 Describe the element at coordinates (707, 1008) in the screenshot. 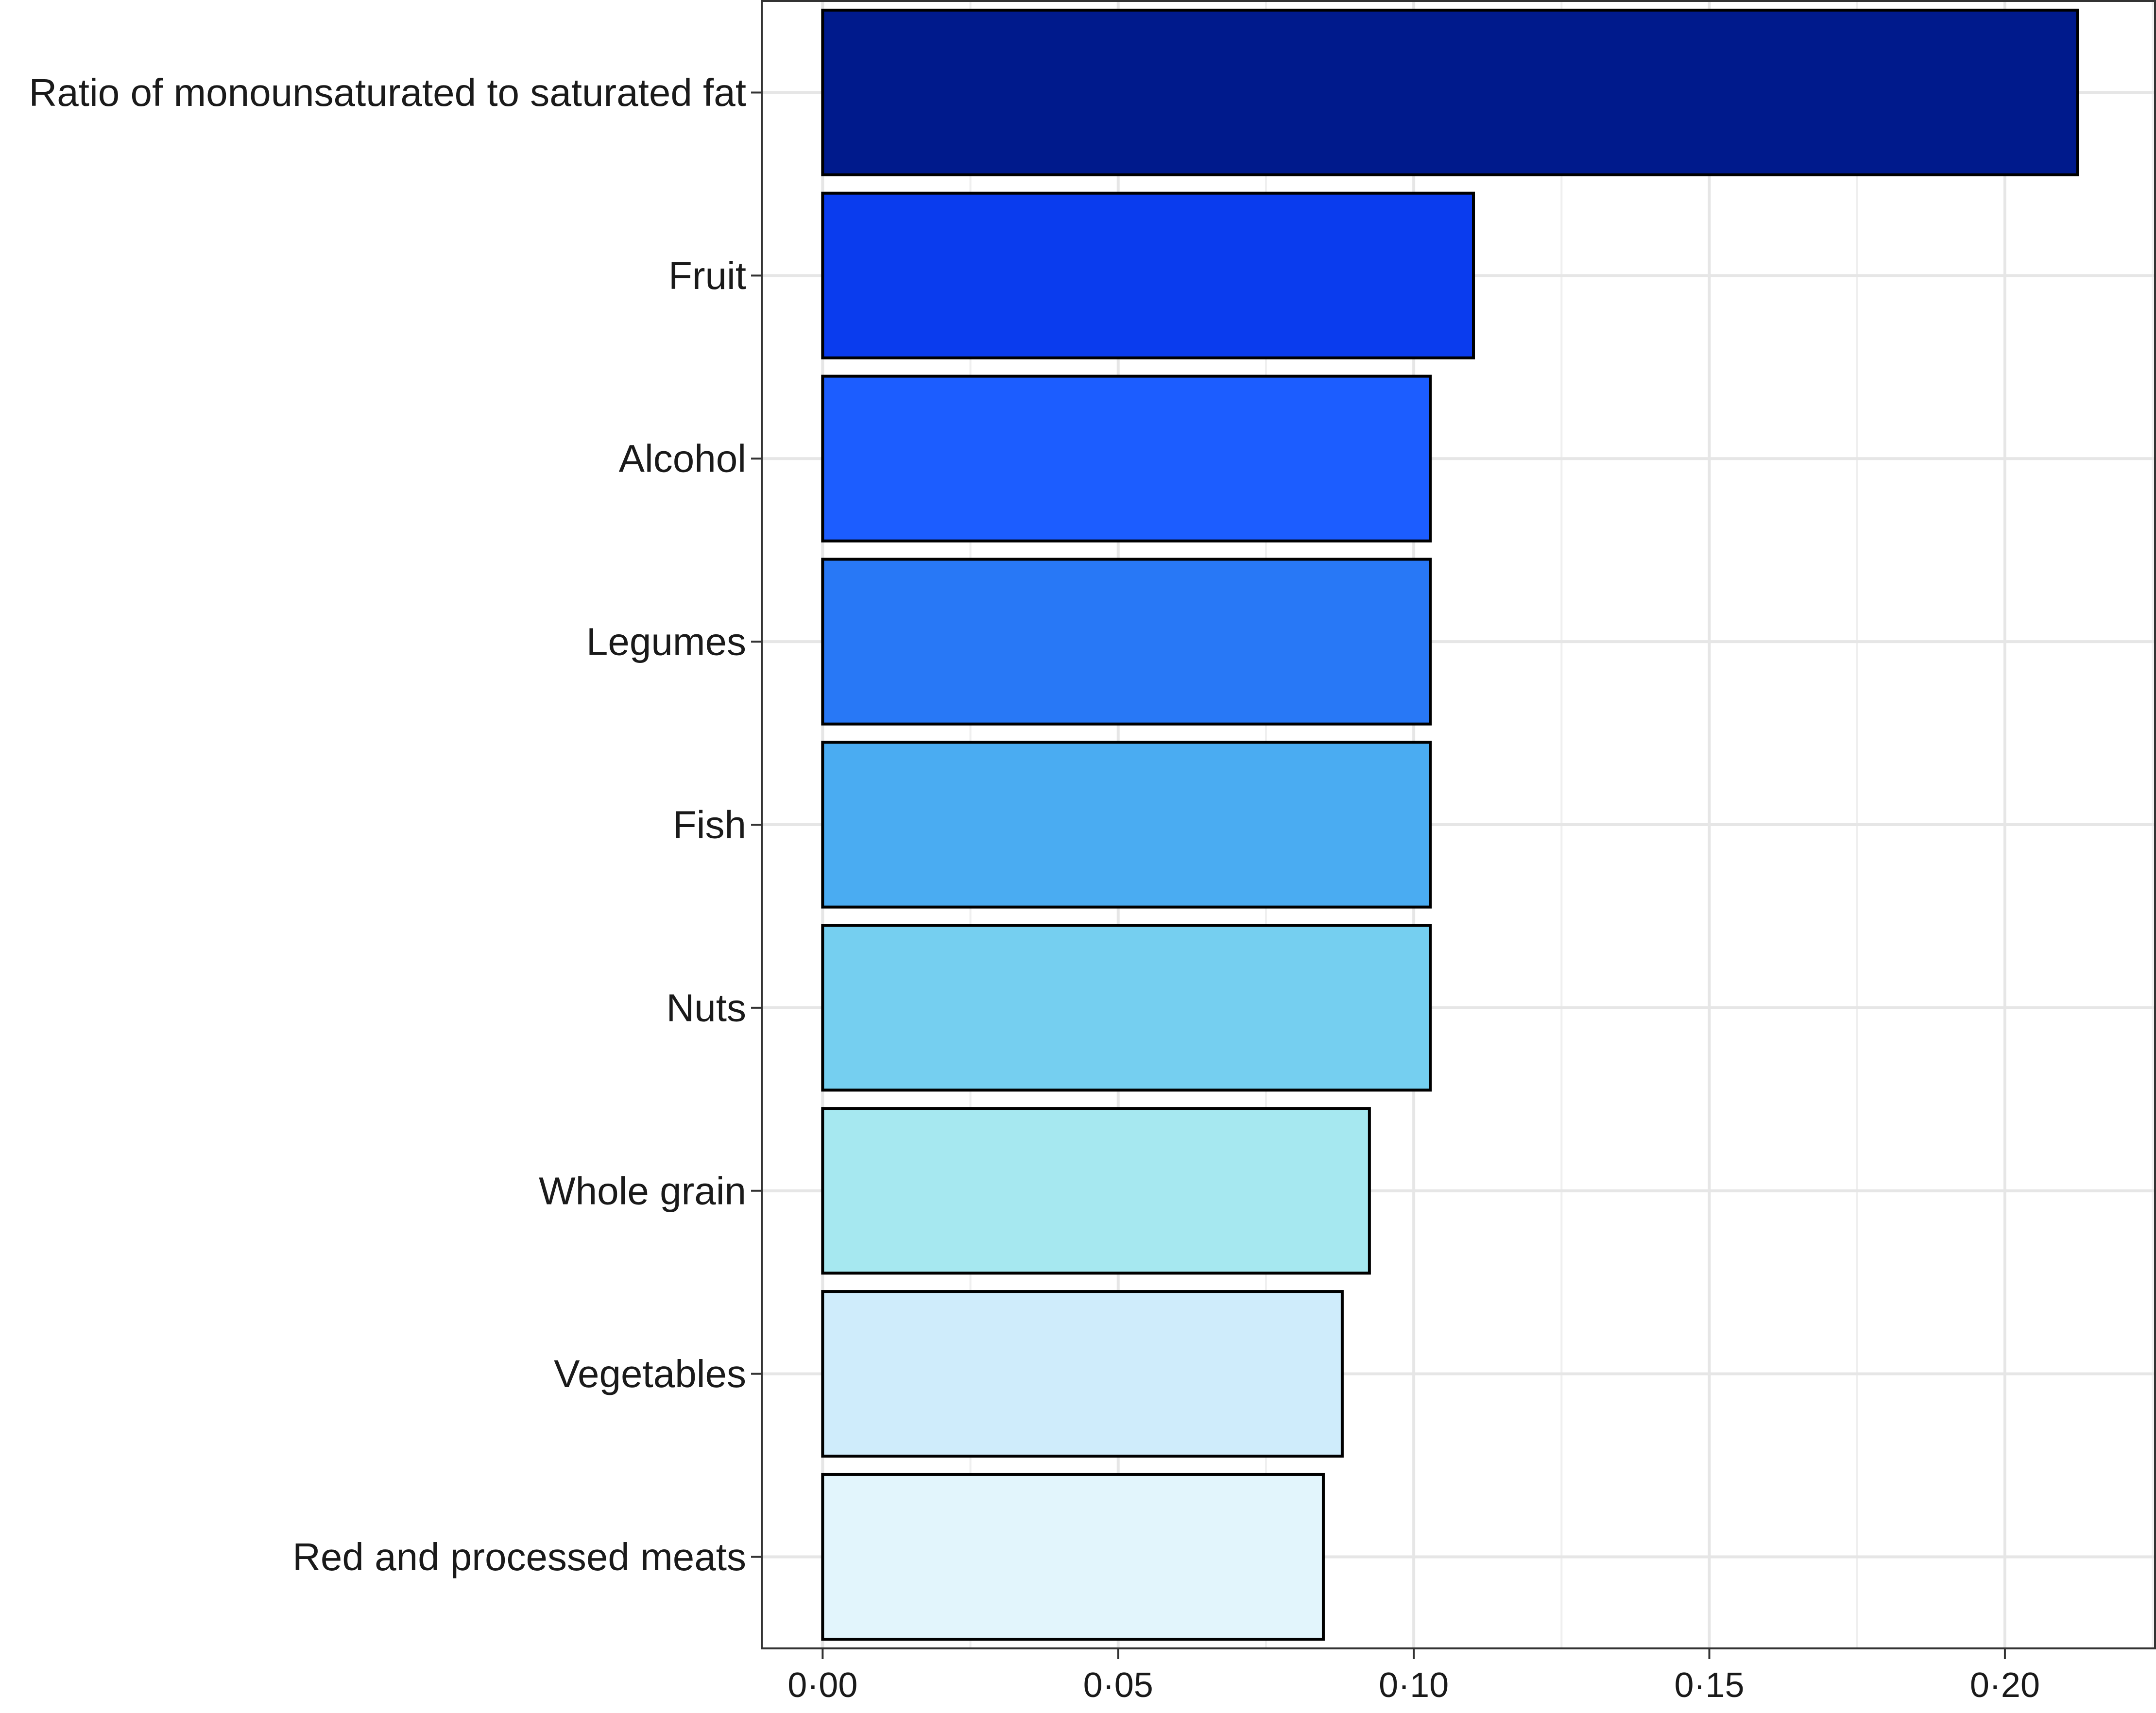

I see `category-label: Nuts` at that location.